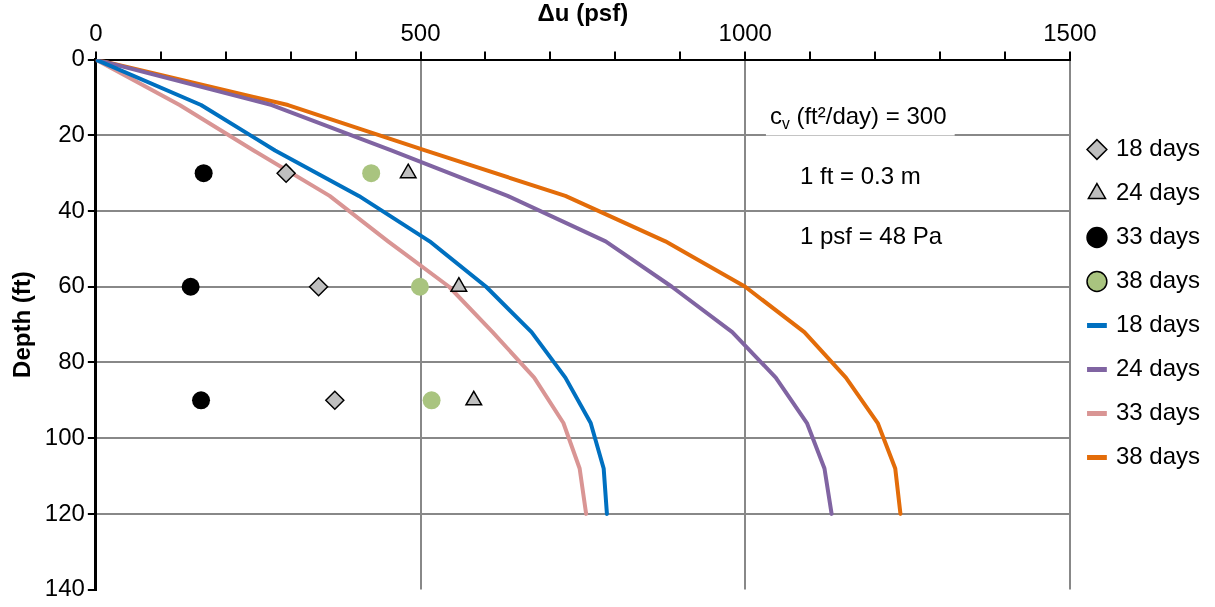 Image resolution: width=1215 pixels, height=607 pixels. I want to click on y-tick-label: 20, so click(71, 133).